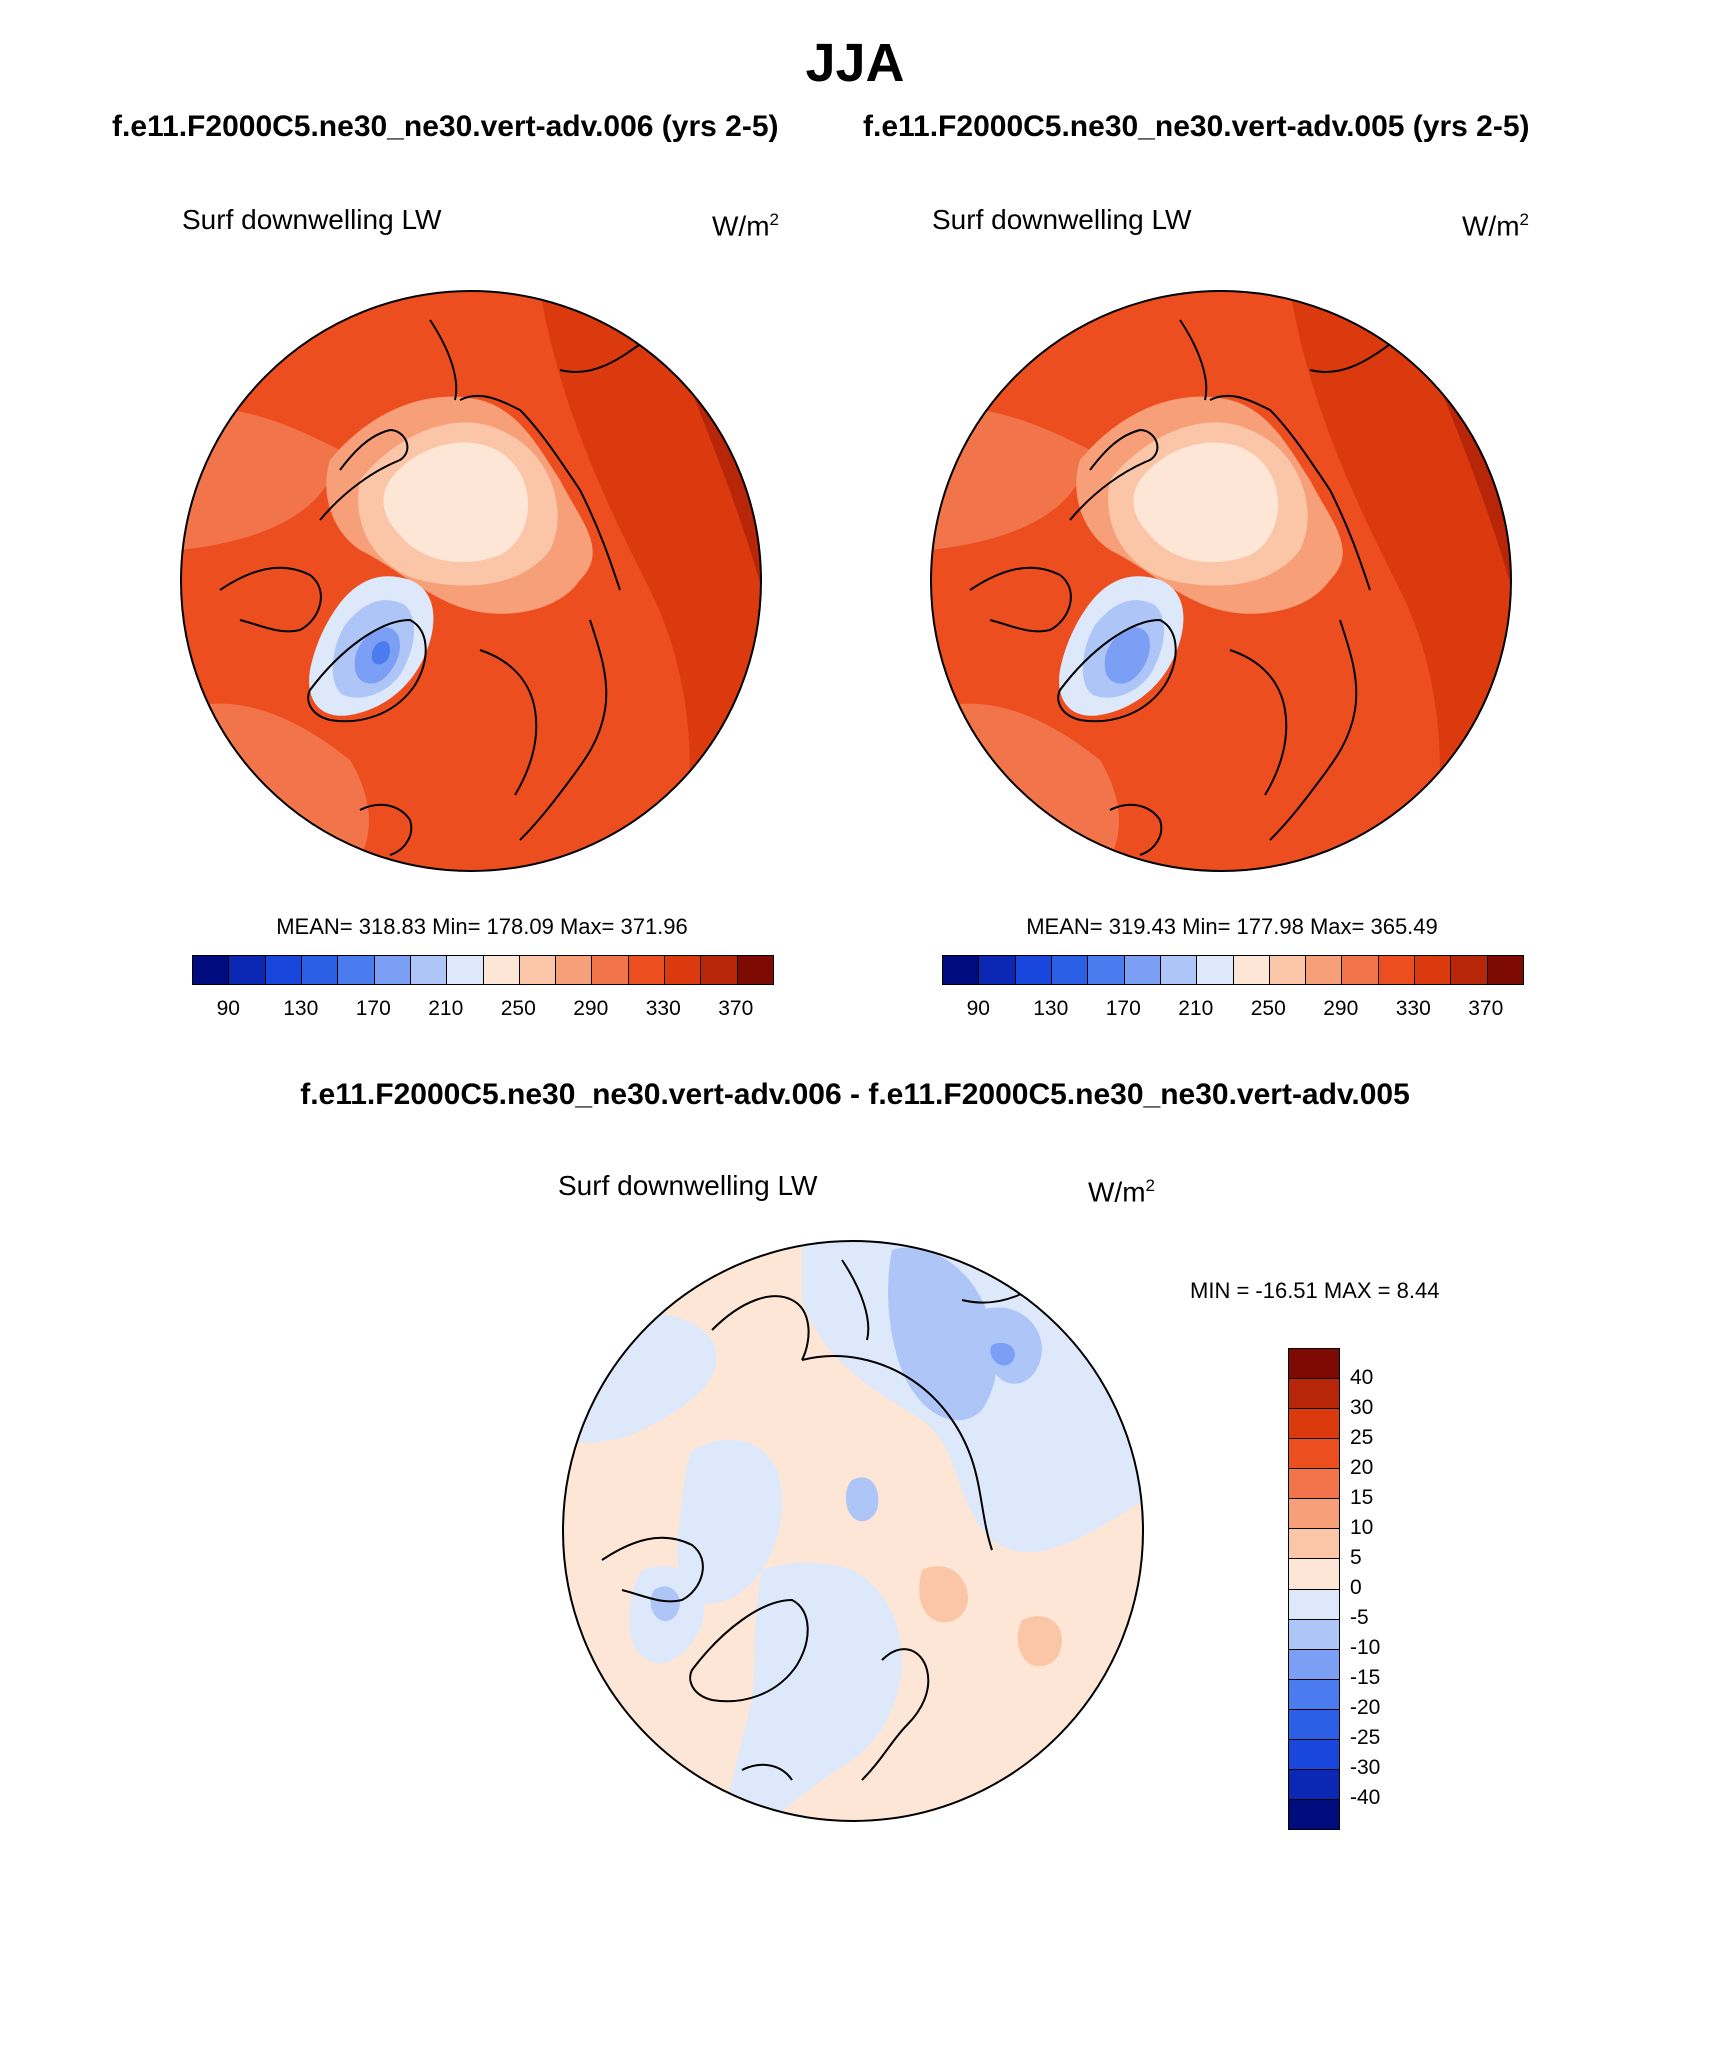  I want to click on difference-units: W/m2, so click(1121, 1192).